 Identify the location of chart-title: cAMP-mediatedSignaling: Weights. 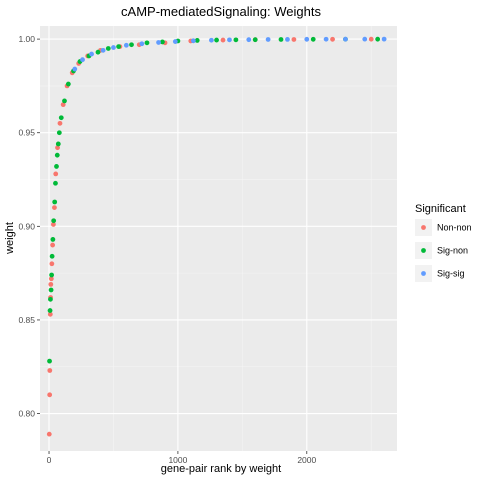
(221, 11).